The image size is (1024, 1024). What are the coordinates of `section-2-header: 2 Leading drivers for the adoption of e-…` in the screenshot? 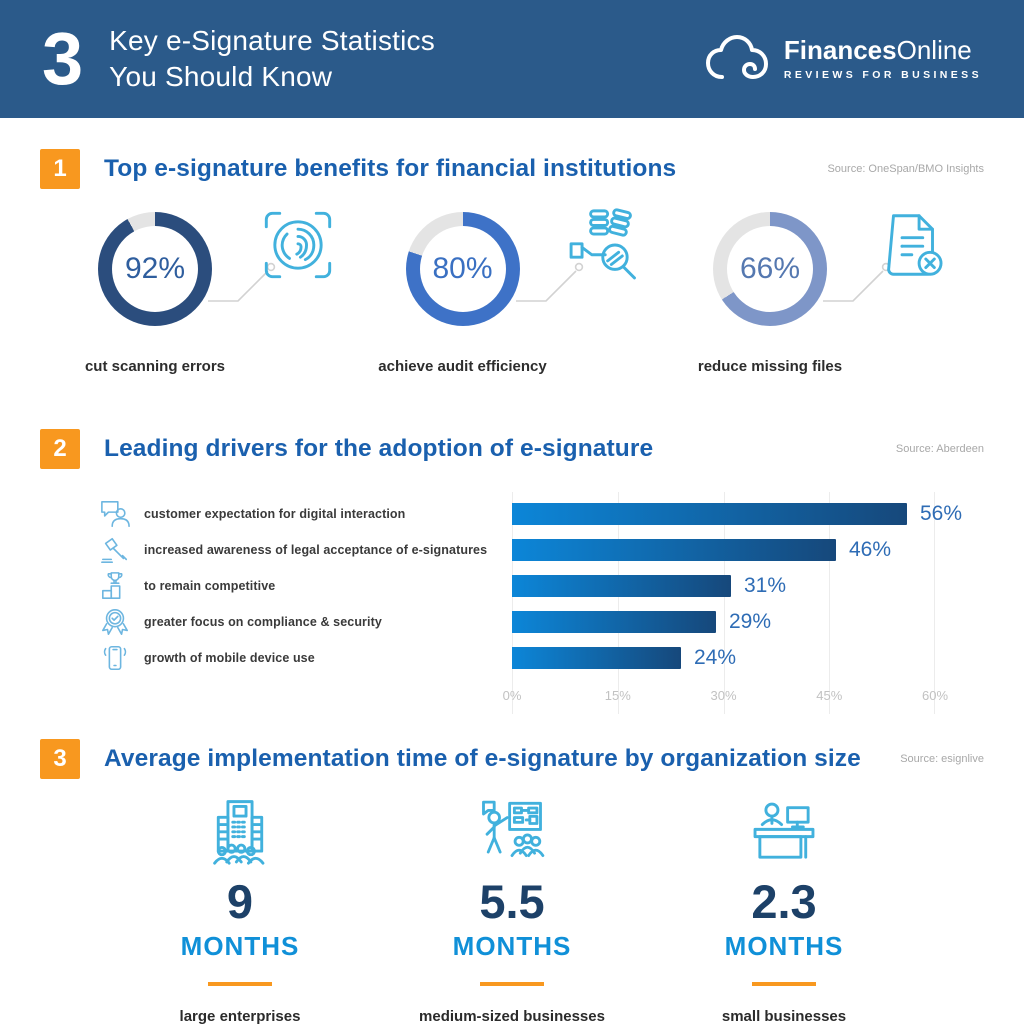 It's located at (512, 449).